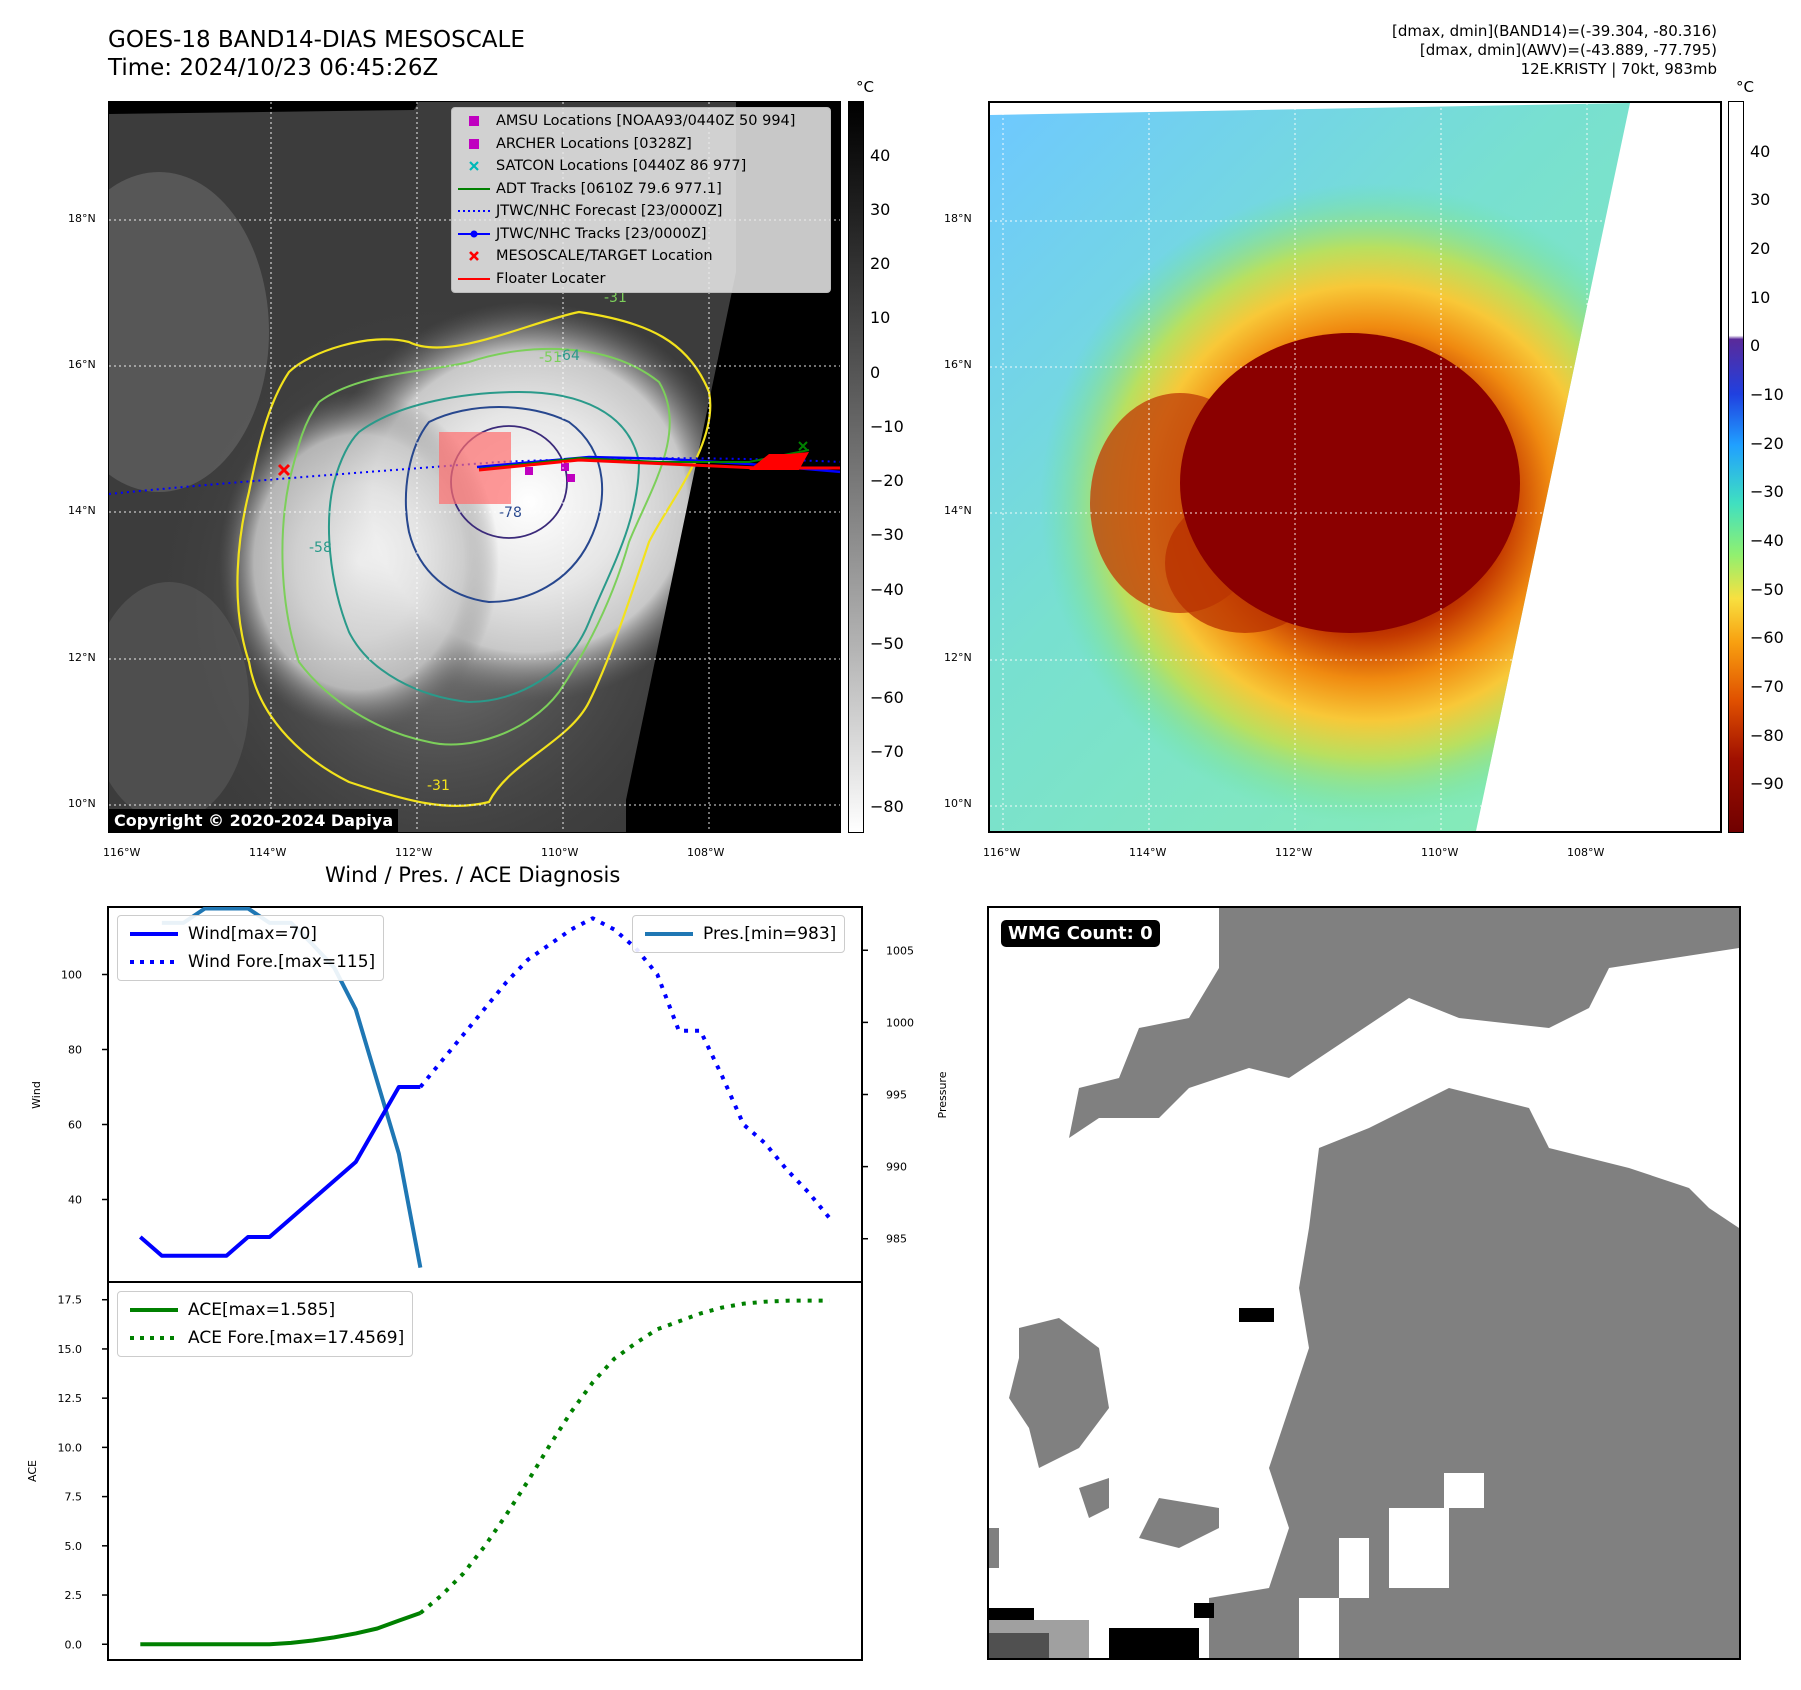 The image size is (1801, 1690). Describe the element at coordinates (1554, 31) in the screenshot. I see `info-line-1: [dmax, dmin](BAND14)=(-39.304, -80.316)` at that location.